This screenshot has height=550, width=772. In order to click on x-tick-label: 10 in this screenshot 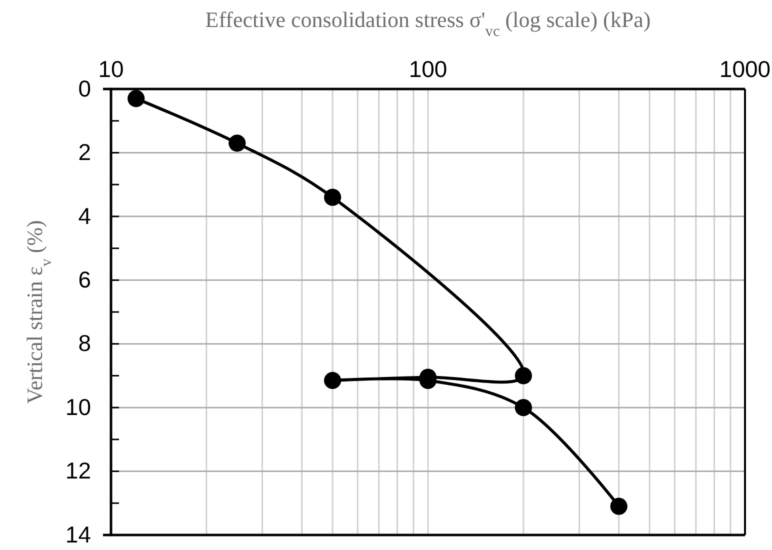, I will do `click(111, 69)`.